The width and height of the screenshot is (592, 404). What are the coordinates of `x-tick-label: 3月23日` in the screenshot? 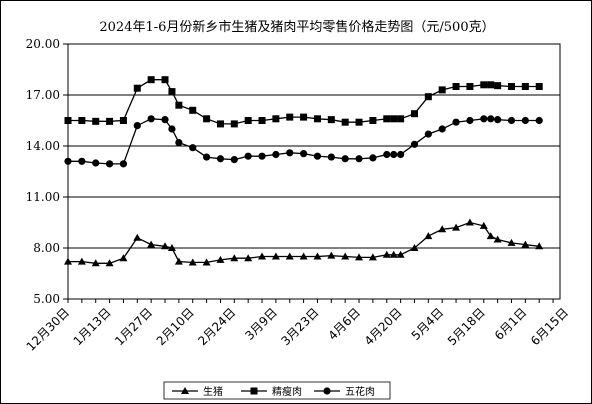 It's located at (300, 326).